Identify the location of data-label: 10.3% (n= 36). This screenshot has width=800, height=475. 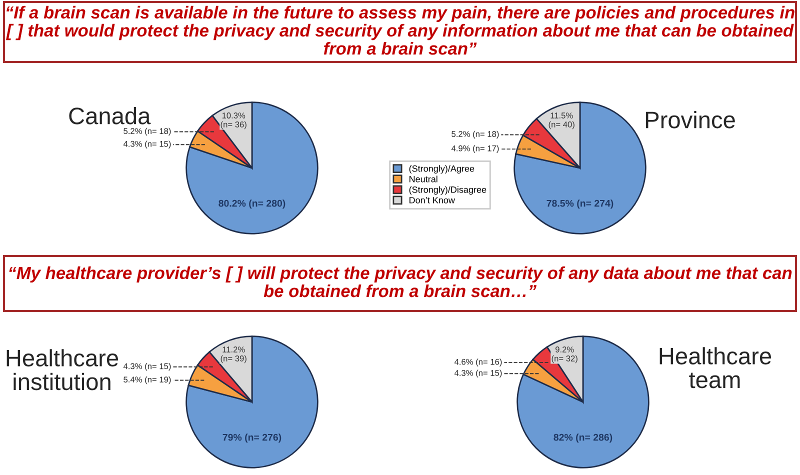
(233, 121).